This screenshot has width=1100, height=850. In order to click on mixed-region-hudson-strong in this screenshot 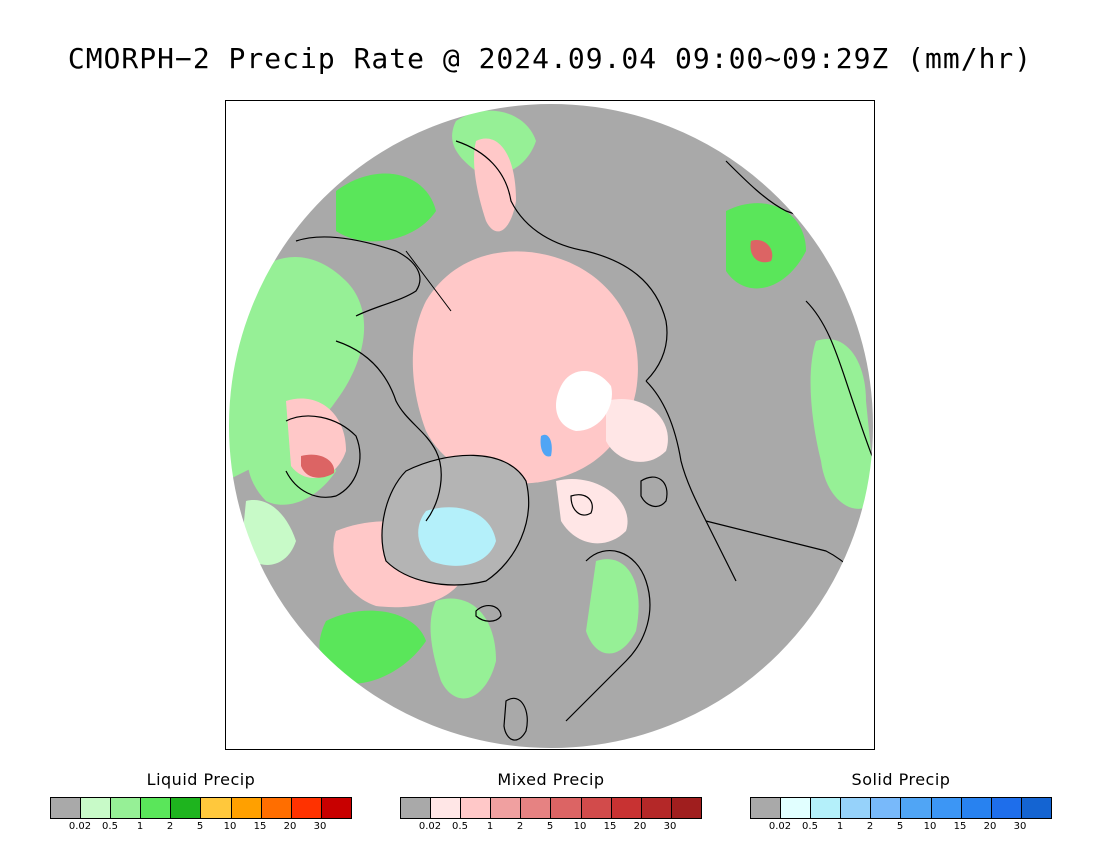, I will do `click(318, 466)`.